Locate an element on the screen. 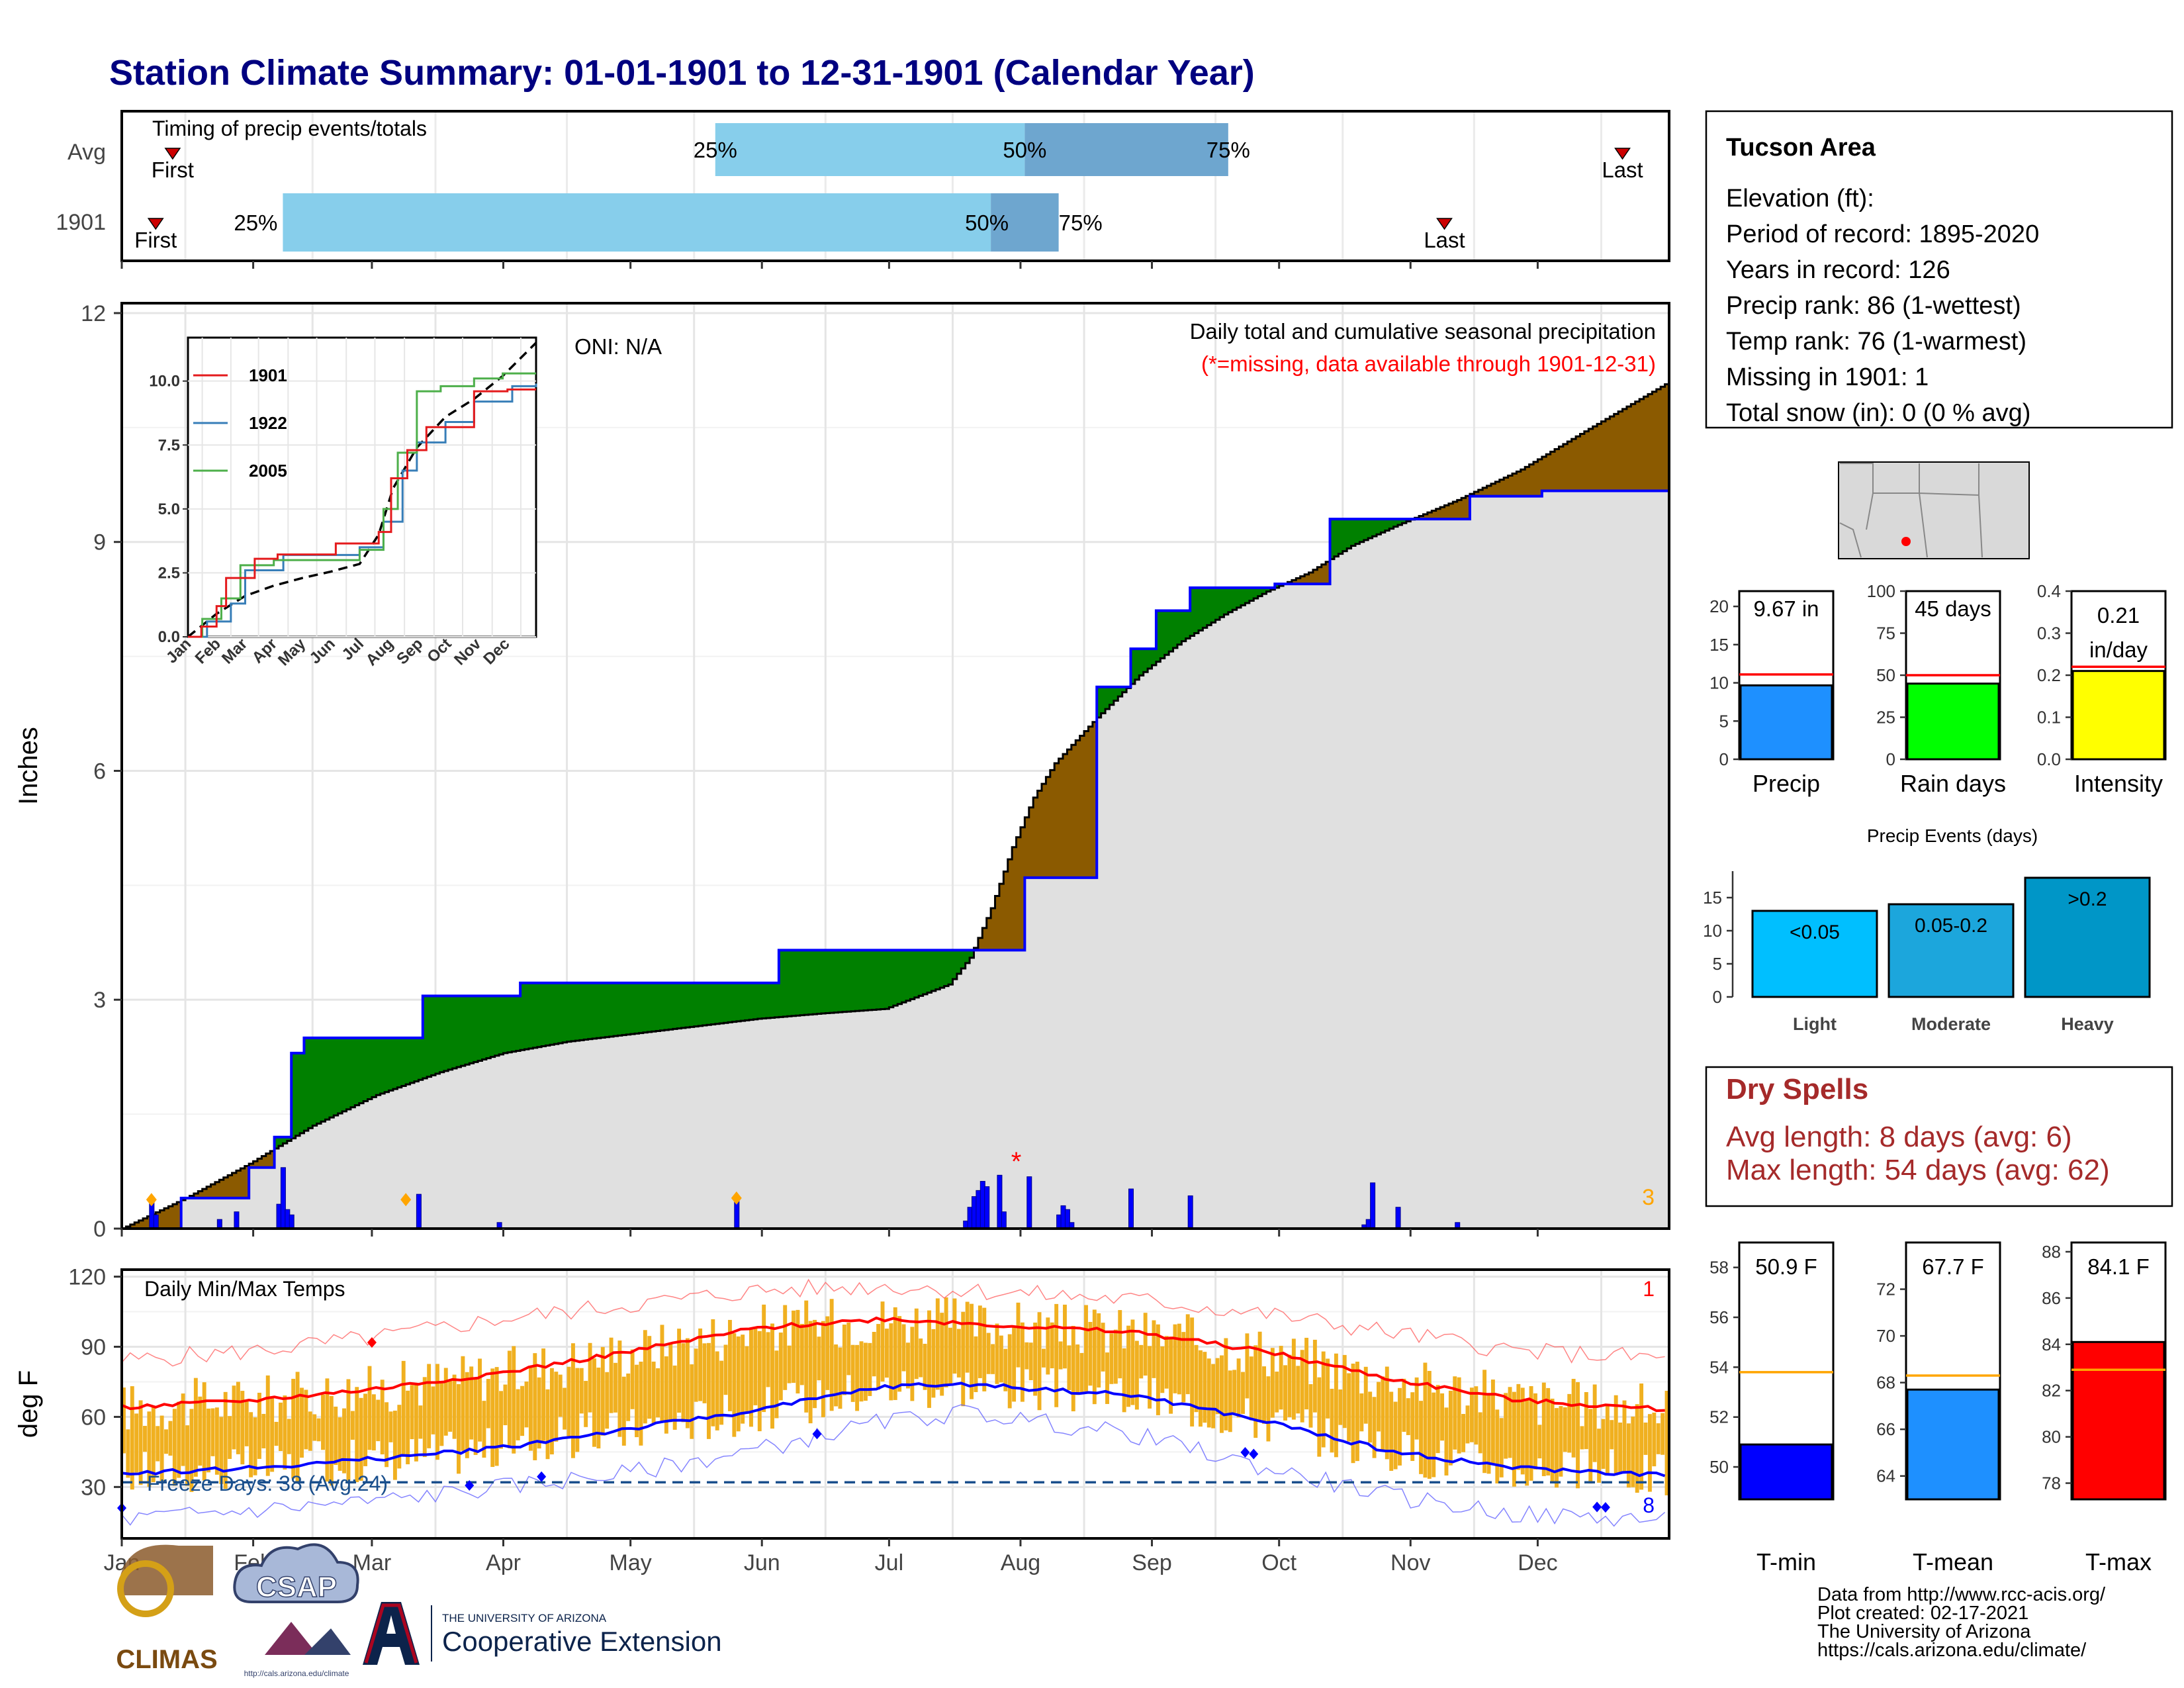 The image size is (2184, 1688). timing-label-p75: 75% is located at coordinates (1081, 223).